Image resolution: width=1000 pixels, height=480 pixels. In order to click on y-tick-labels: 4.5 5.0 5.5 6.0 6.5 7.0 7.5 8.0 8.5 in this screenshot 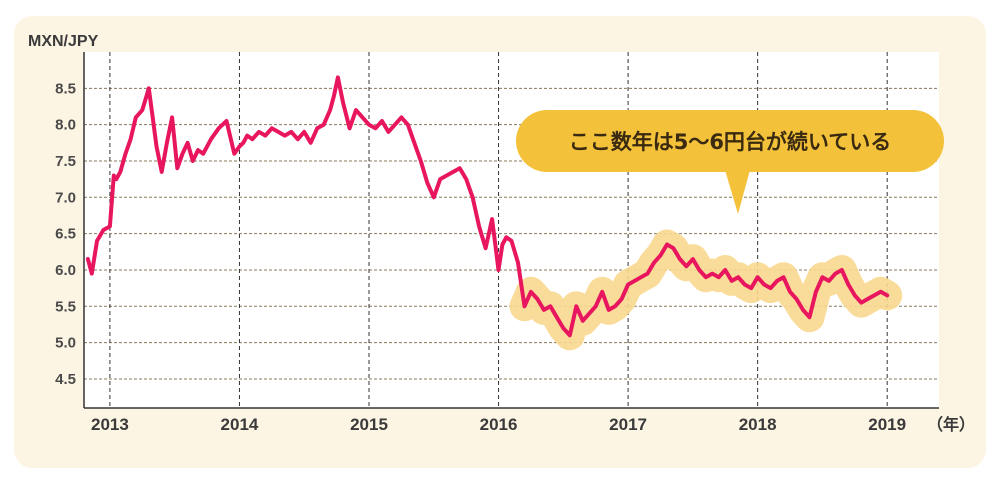, I will do `click(65, 234)`.